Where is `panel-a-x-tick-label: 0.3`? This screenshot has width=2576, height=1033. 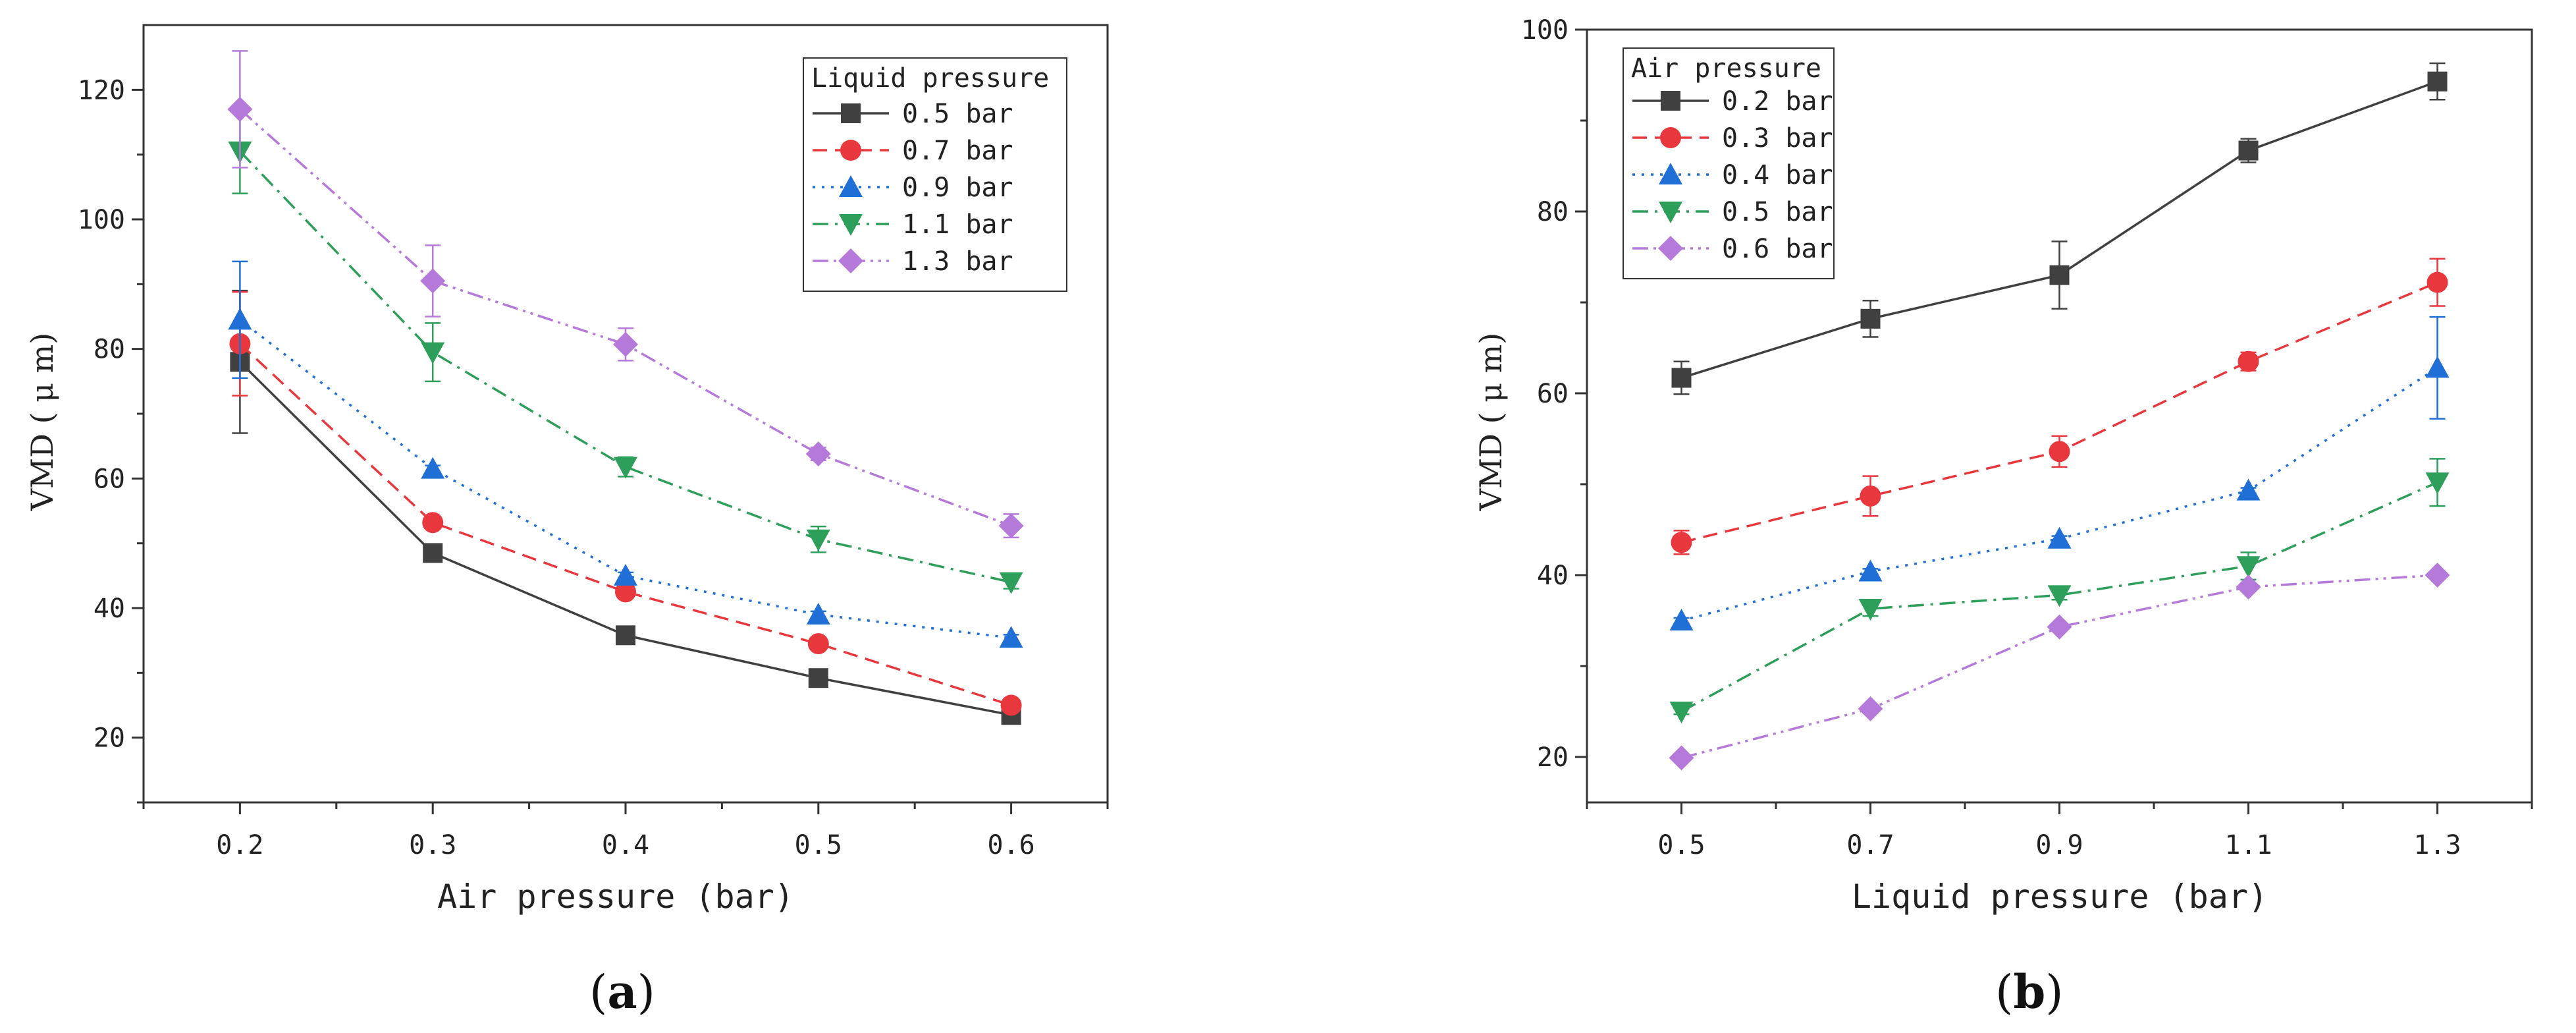
panel-a-x-tick-label: 0.3 is located at coordinates (432, 845).